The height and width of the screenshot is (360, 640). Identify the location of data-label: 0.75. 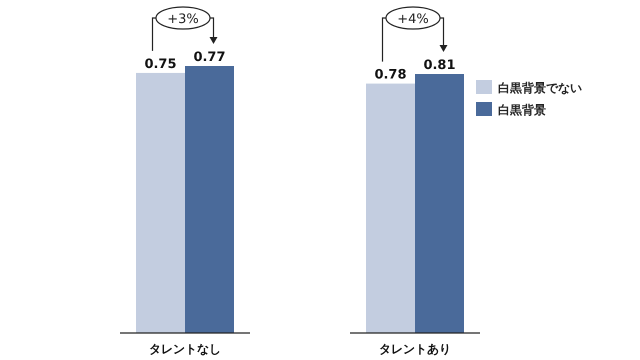
(160, 64).